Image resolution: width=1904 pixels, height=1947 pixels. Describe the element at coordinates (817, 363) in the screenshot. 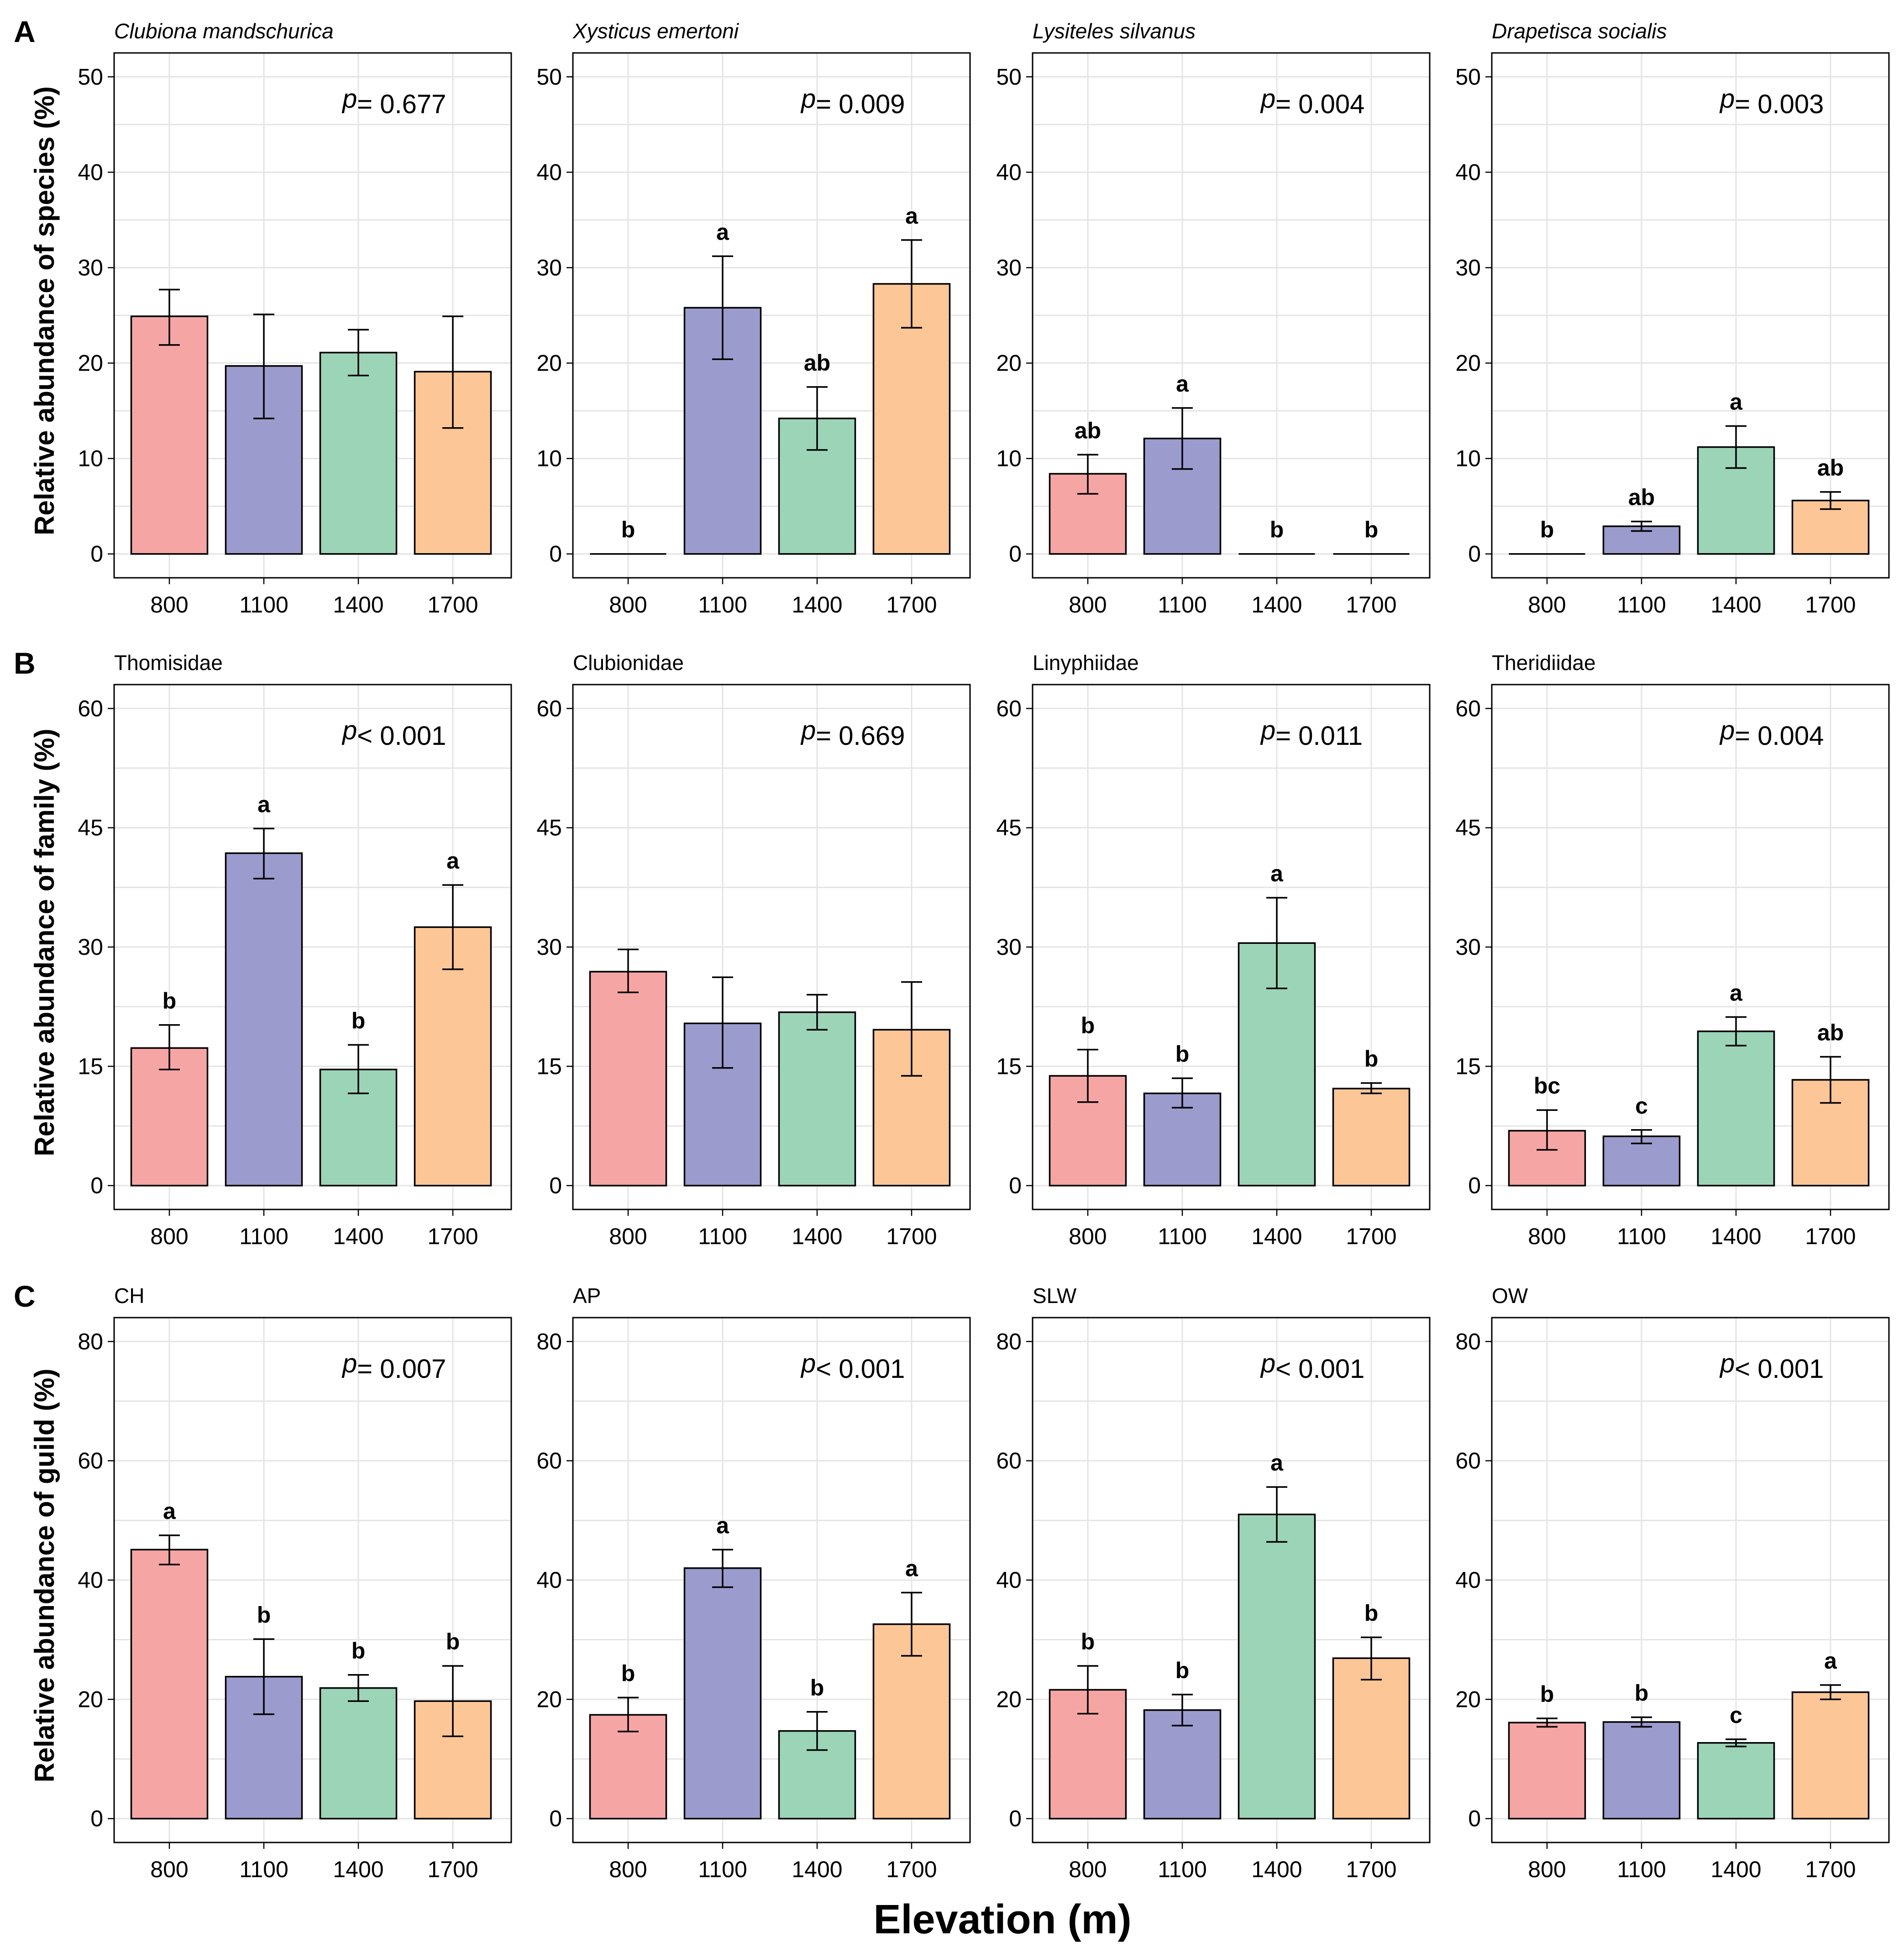

I see `significance-letter: ab` at that location.